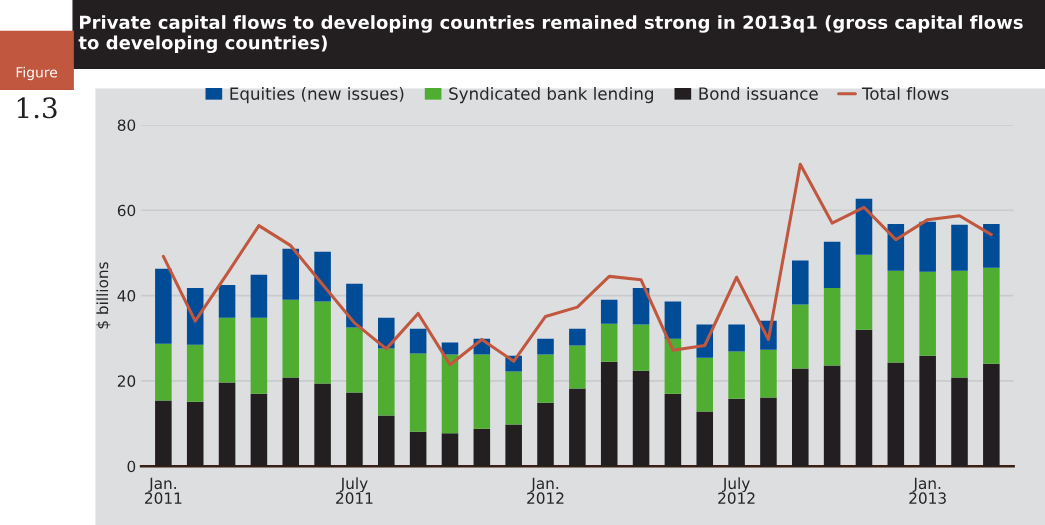 The height and width of the screenshot is (525, 1045). I want to click on y-tick-label: 40, so click(126, 296).